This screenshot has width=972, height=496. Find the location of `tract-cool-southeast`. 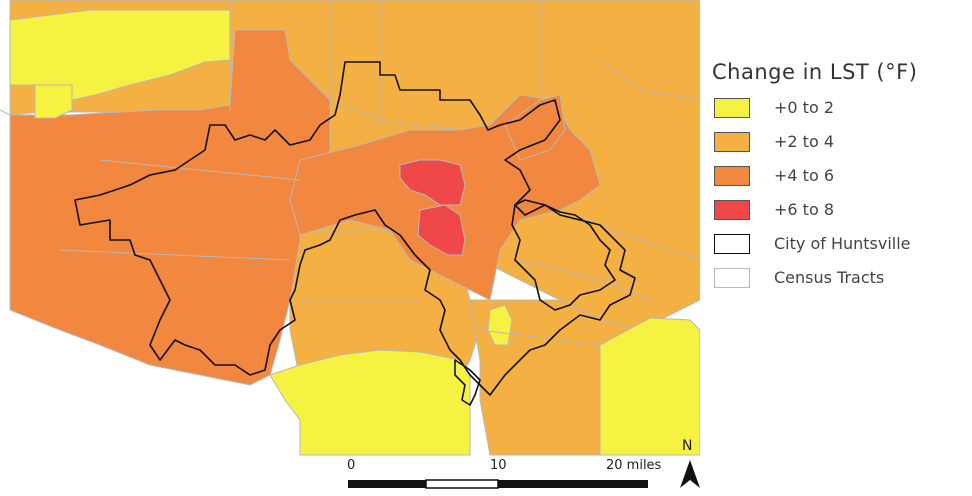

tract-cool-southeast is located at coordinates (649, 386).